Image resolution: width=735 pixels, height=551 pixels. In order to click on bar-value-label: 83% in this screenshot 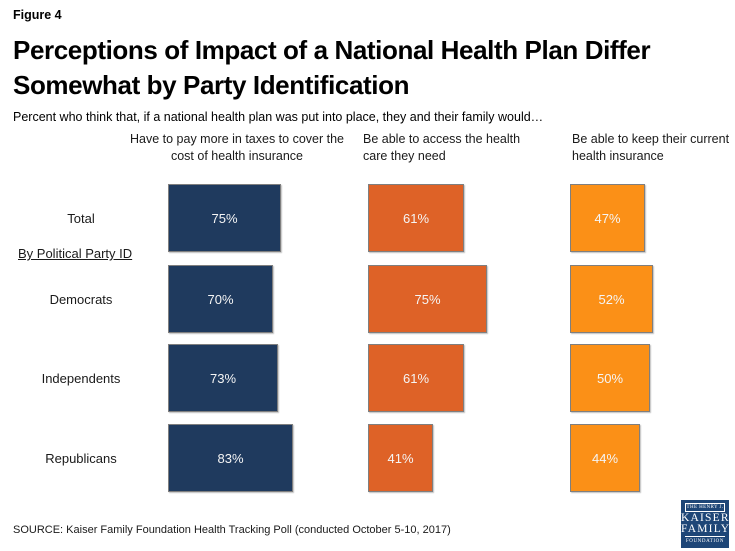, I will do `click(230, 458)`.